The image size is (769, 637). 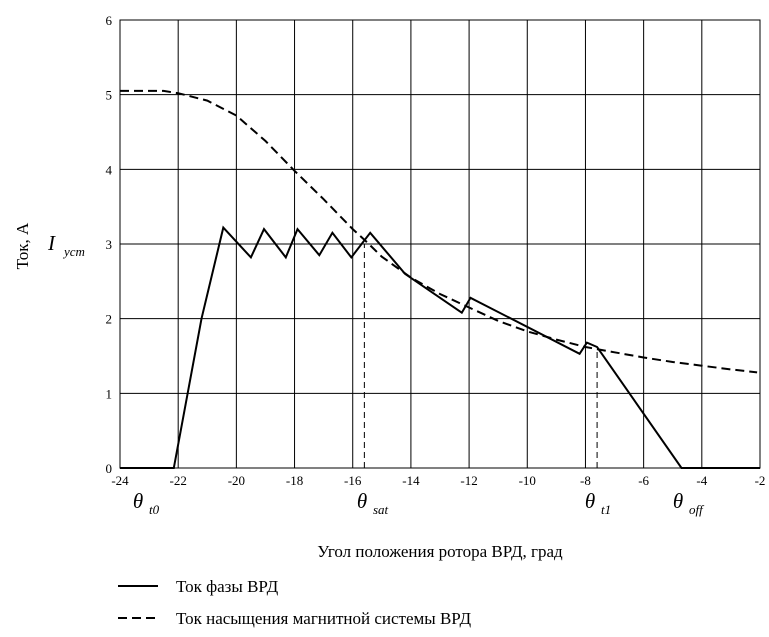 I want to click on theta-t0-symbol: θ, so click(x=138, y=501).